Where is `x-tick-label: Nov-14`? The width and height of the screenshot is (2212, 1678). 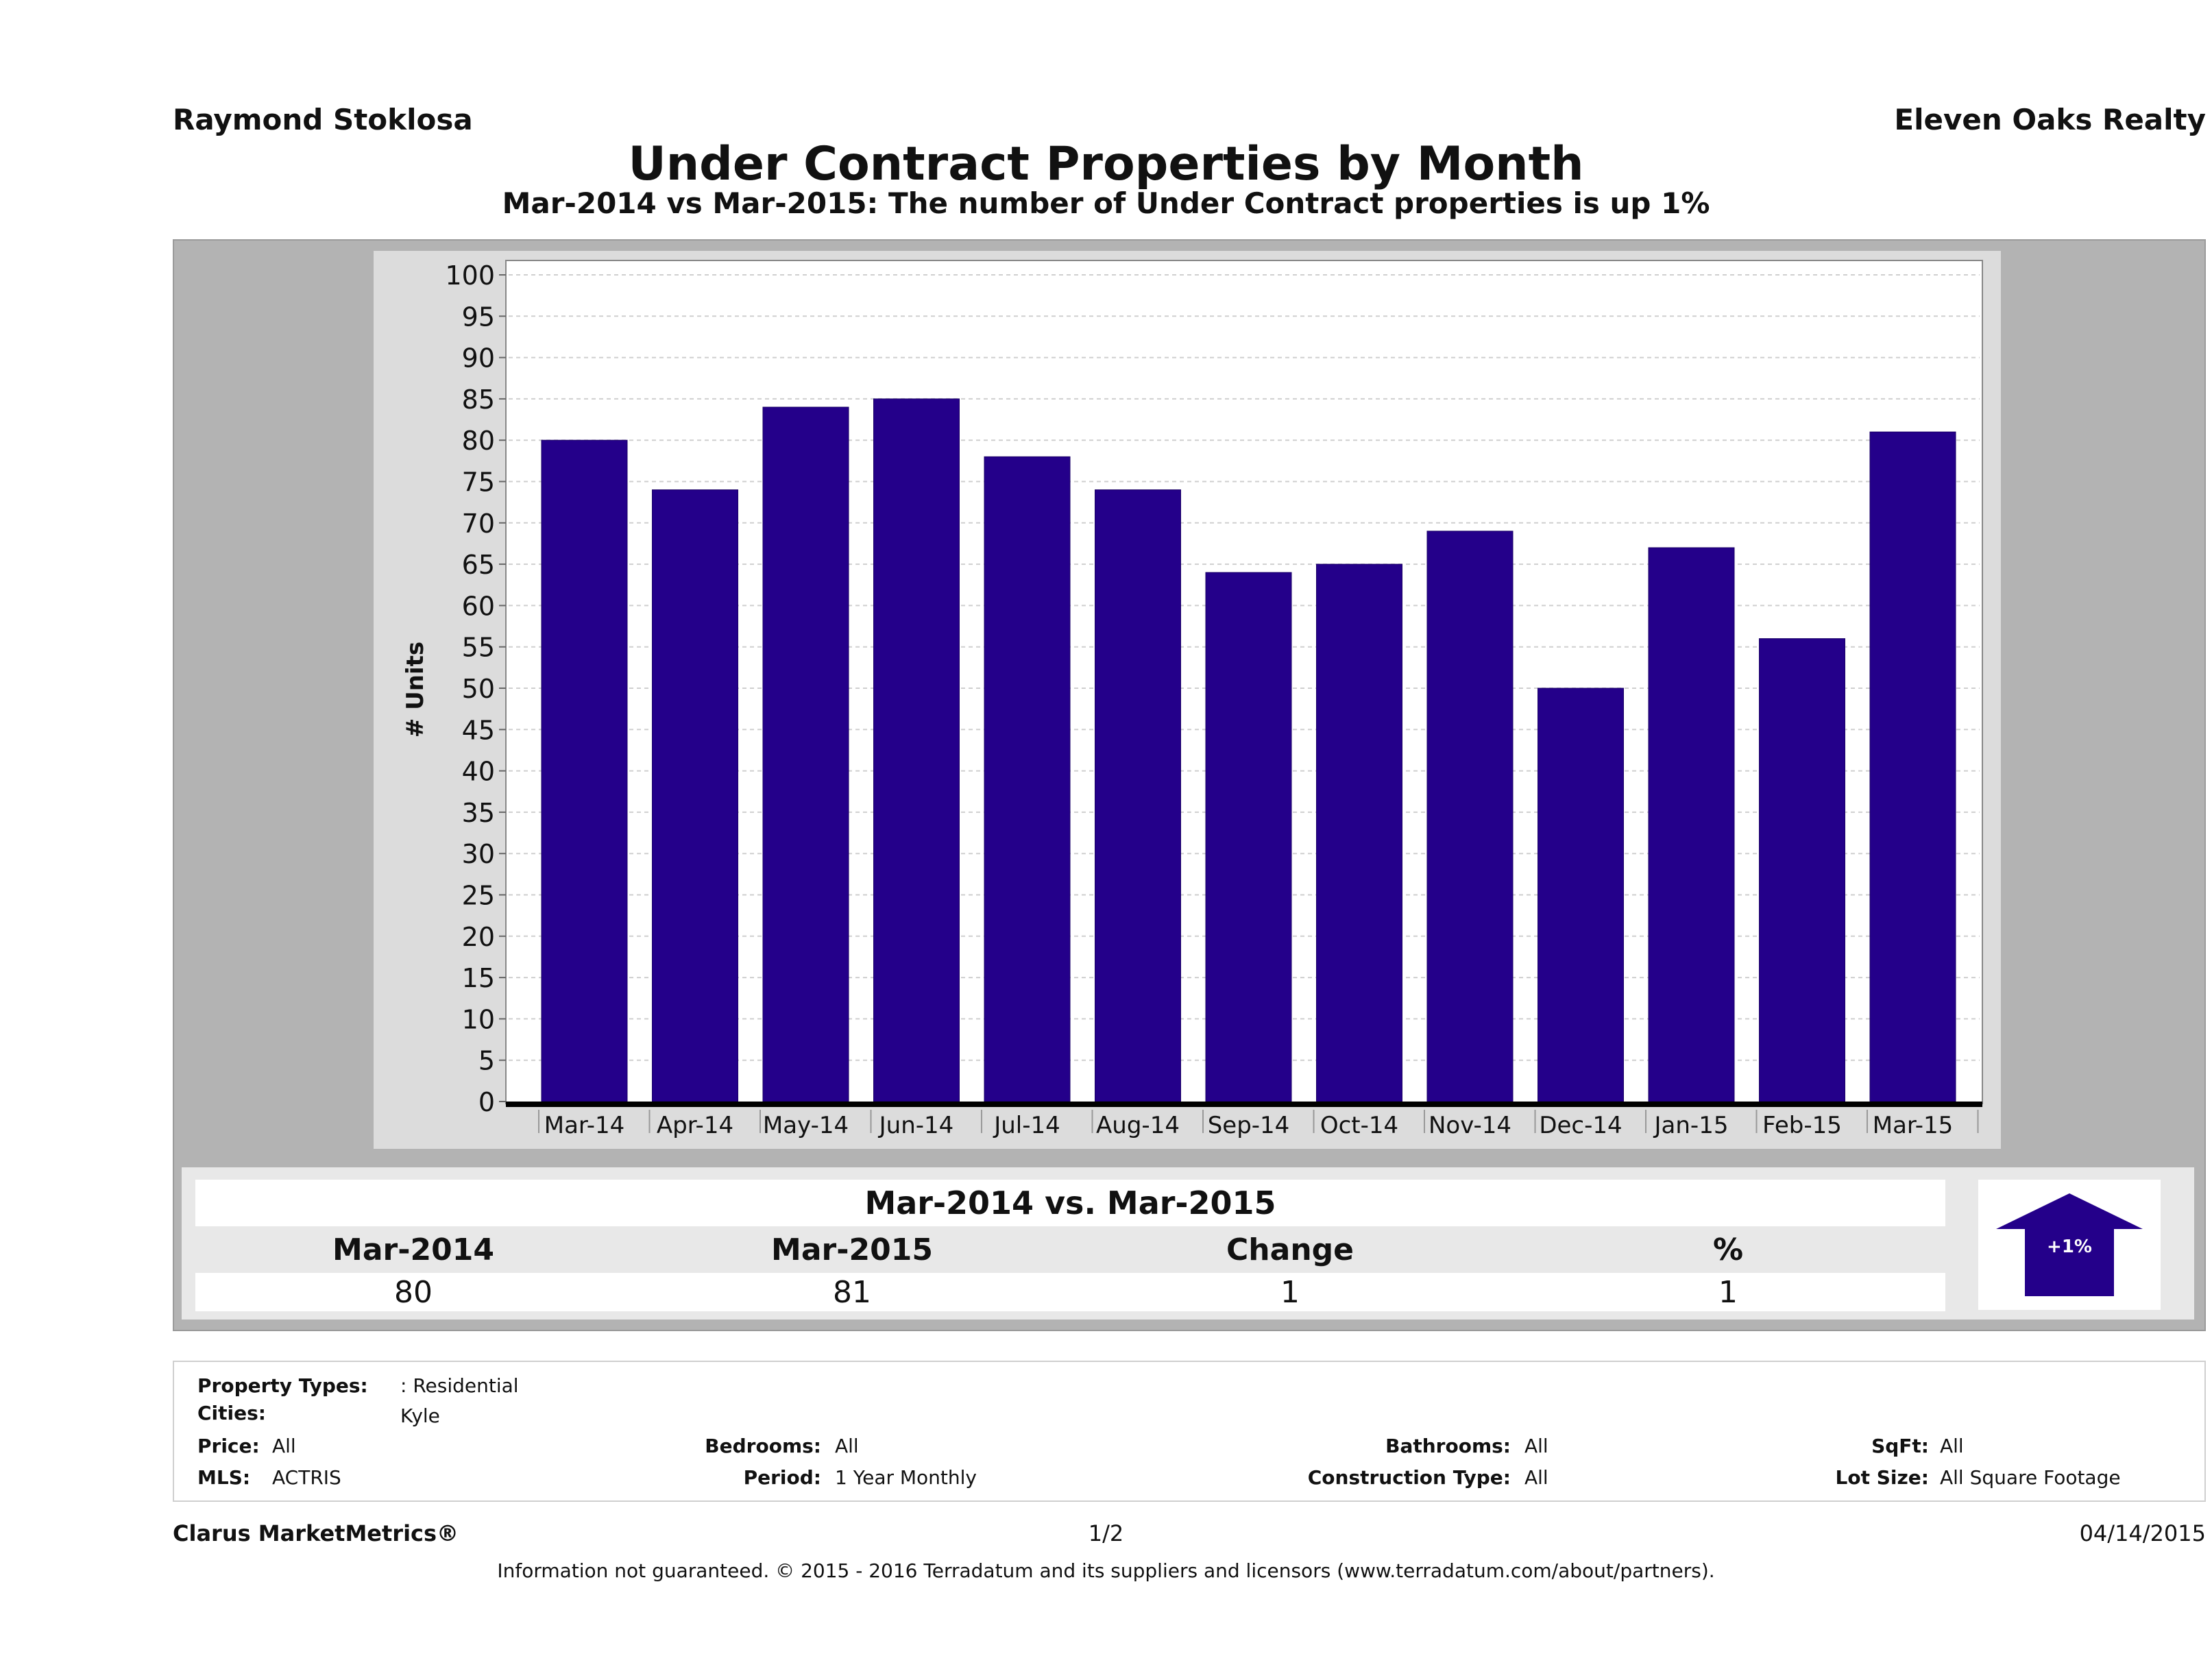 x-tick-label: Nov-14 is located at coordinates (1470, 1125).